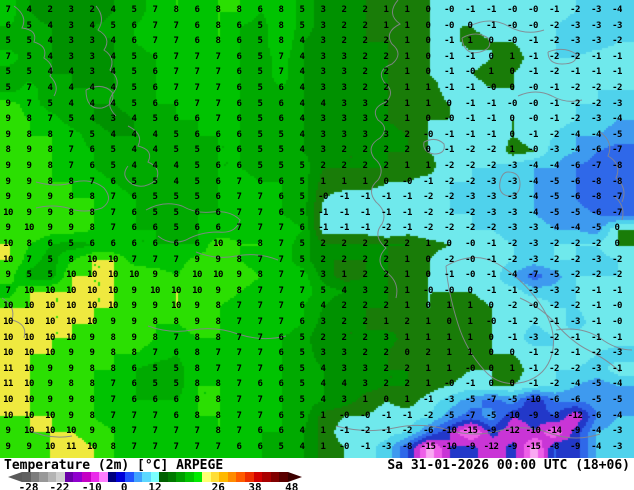 The width and height of the screenshot is (634, 490). What do you see at coordinates (554, 275) in the screenshot?
I see `temp-value: -5` at bounding box center [554, 275].